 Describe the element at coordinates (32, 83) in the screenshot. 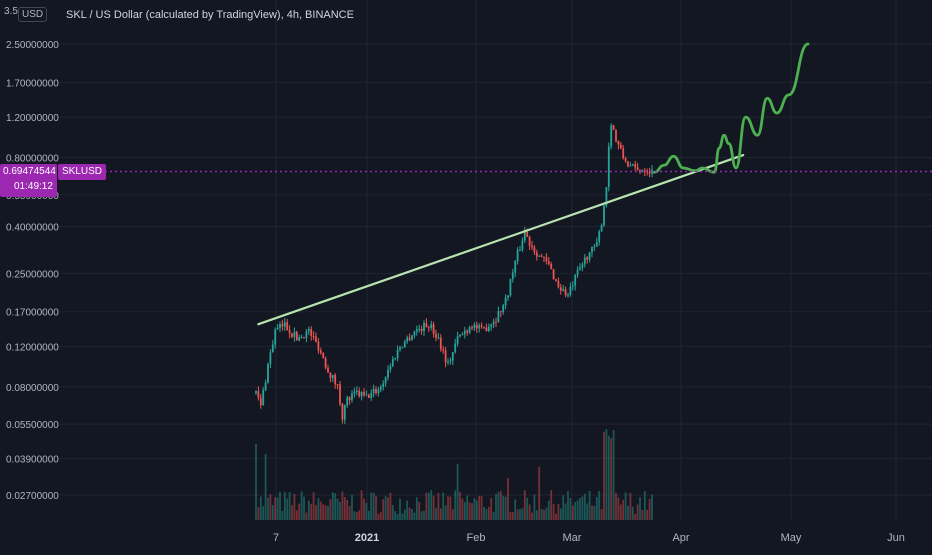

I see `y-tick-label: 1.70000000` at that location.